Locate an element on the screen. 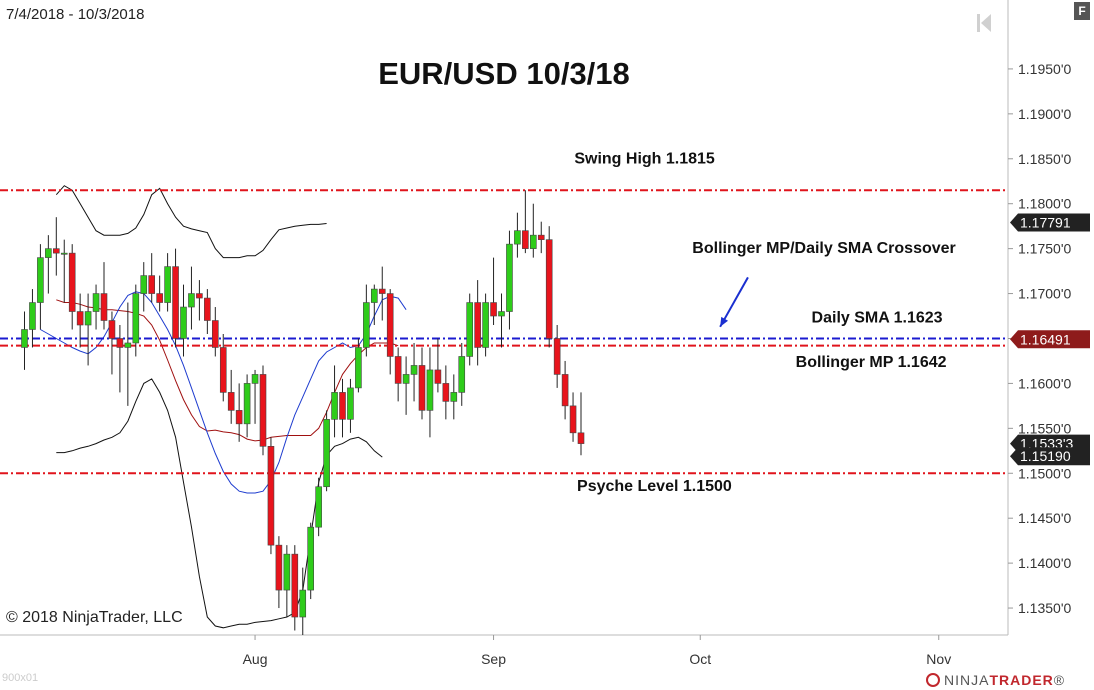  daily-sma-line is located at coordinates (223, 392).